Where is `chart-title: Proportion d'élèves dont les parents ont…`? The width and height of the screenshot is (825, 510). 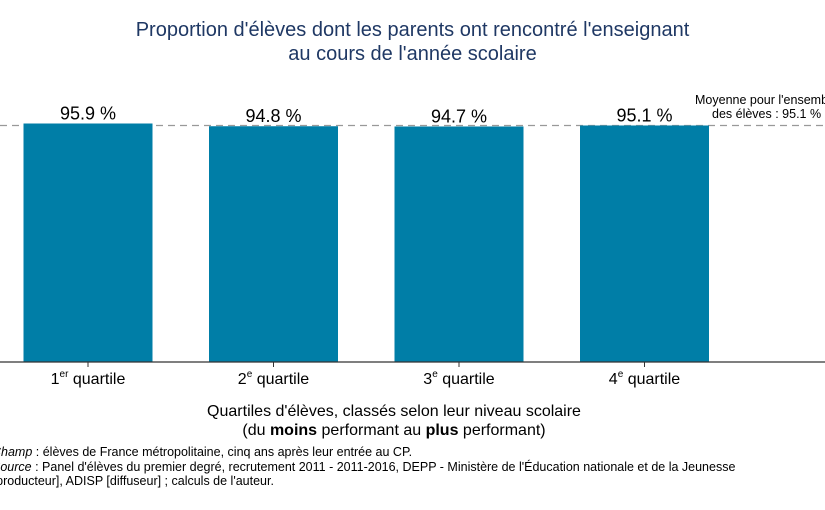 chart-title: Proportion d'élèves dont les parents ont… is located at coordinates (412, 42).